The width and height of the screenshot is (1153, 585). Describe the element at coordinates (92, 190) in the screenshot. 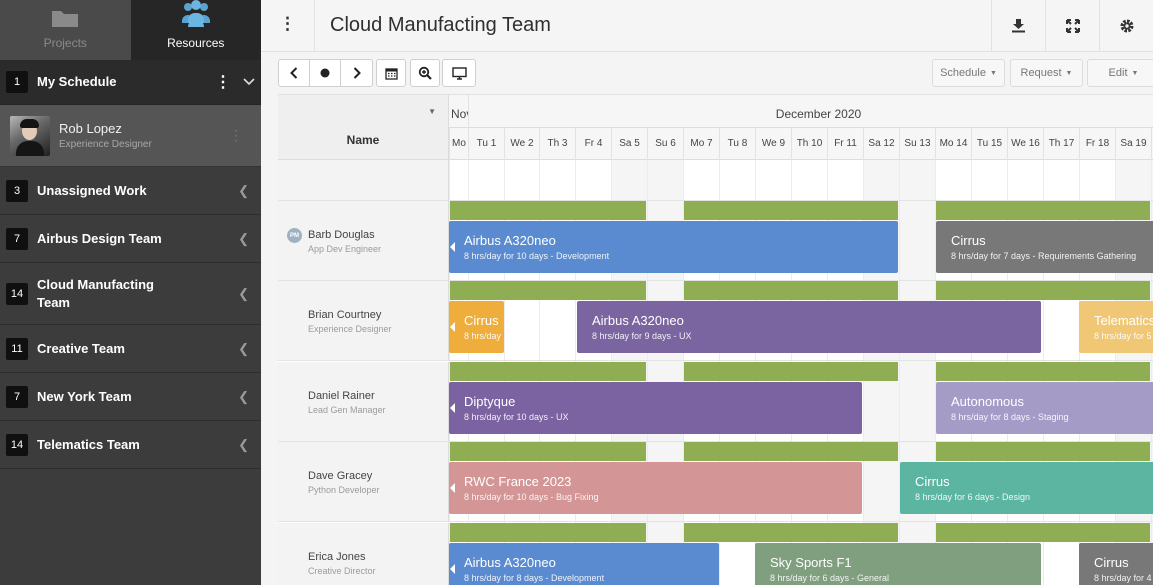

I see `group-label: Unassigned Work` at that location.